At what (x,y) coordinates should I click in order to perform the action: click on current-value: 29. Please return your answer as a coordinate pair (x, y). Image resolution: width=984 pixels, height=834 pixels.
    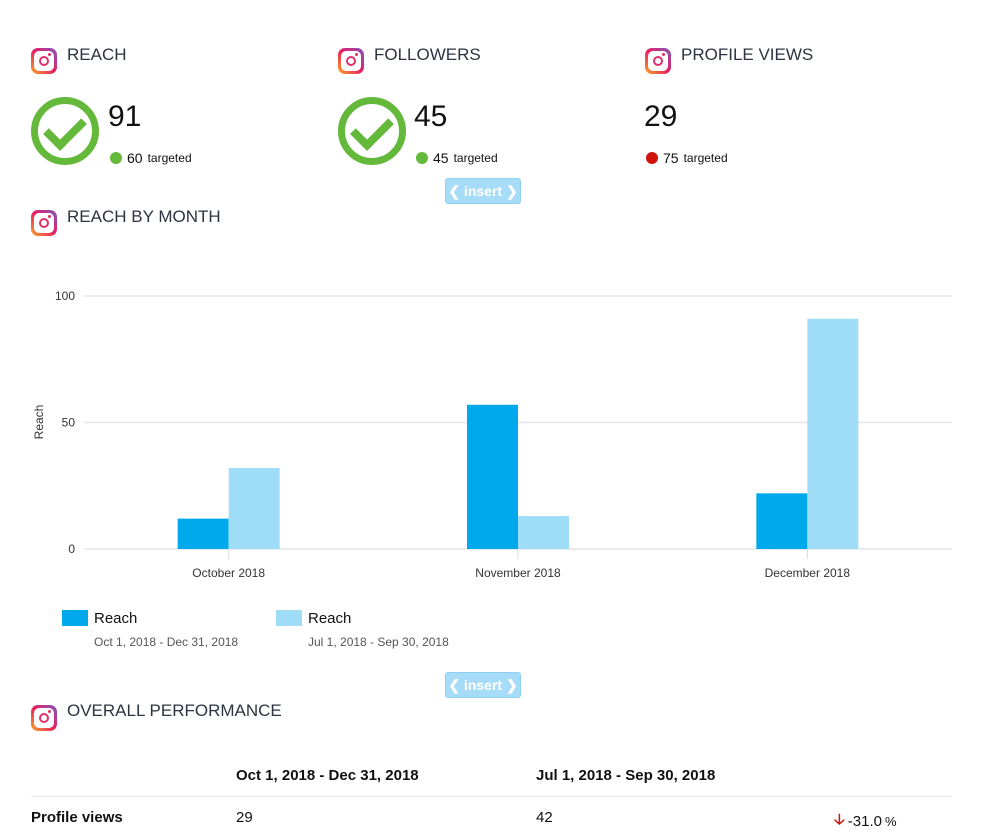
    Looking at the image, I should click on (244, 817).